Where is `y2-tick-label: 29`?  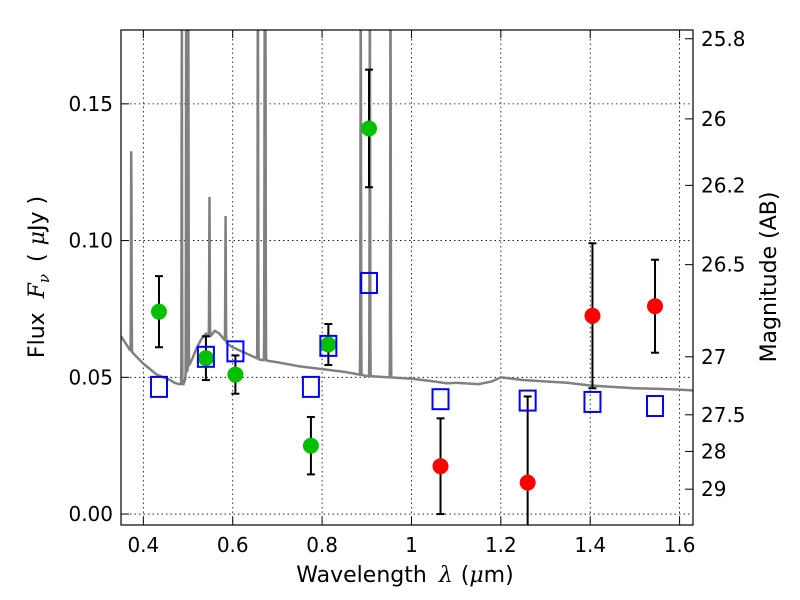
y2-tick-label: 29 is located at coordinates (713, 489).